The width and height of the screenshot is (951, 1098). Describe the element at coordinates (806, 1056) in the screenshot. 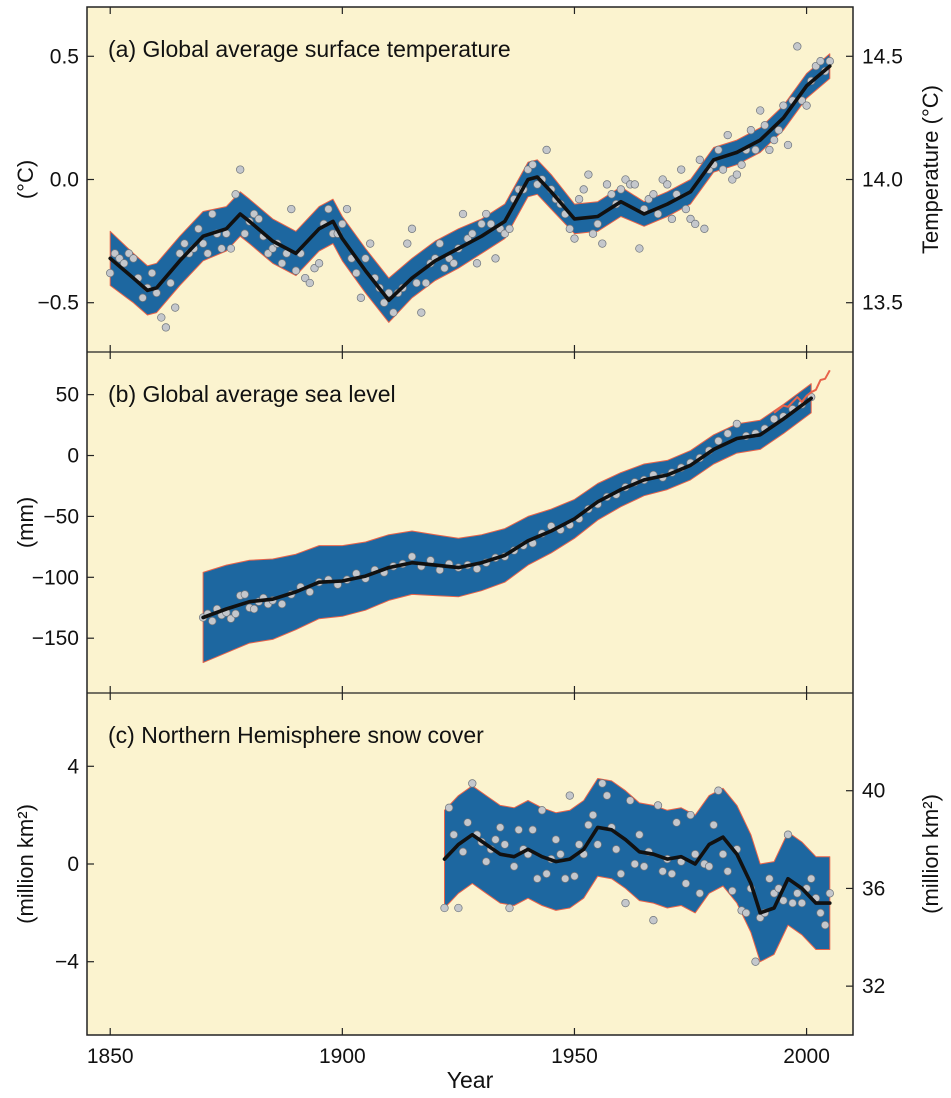

I see `x-tick-label: 2000` at that location.